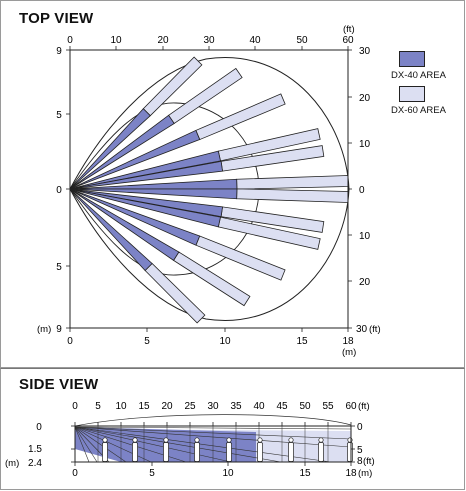 This screenshot has height=491, width=466. Describe the element at coordinates (236, 406) in the screenshot. I see `side-top-tick: 35` at that location.